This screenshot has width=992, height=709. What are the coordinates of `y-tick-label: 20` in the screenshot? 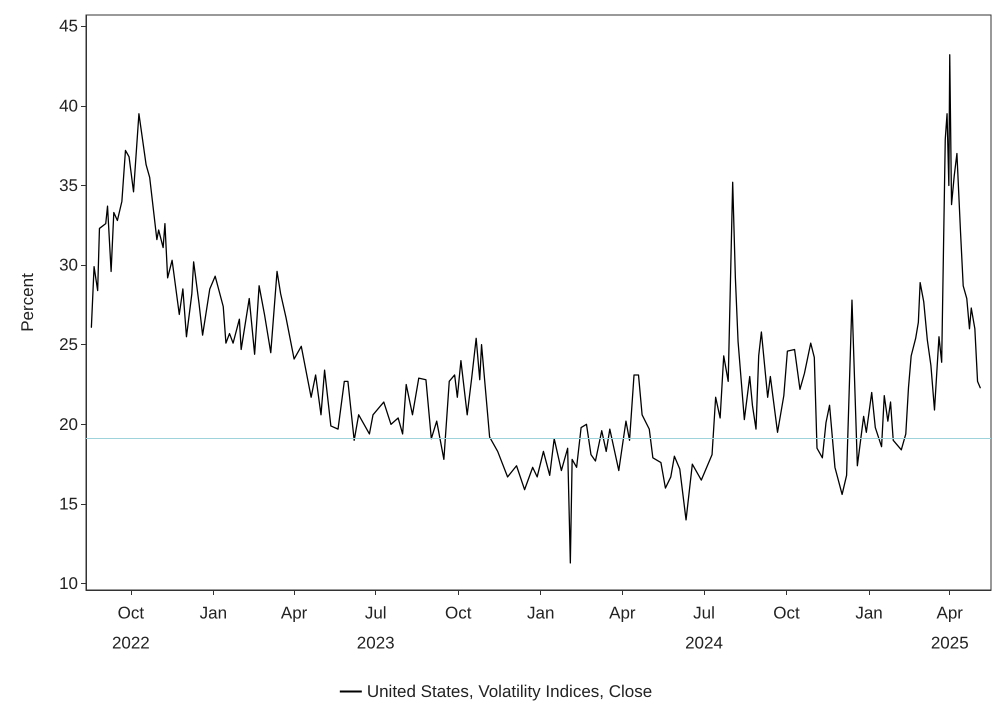 It's located at (68, 424).